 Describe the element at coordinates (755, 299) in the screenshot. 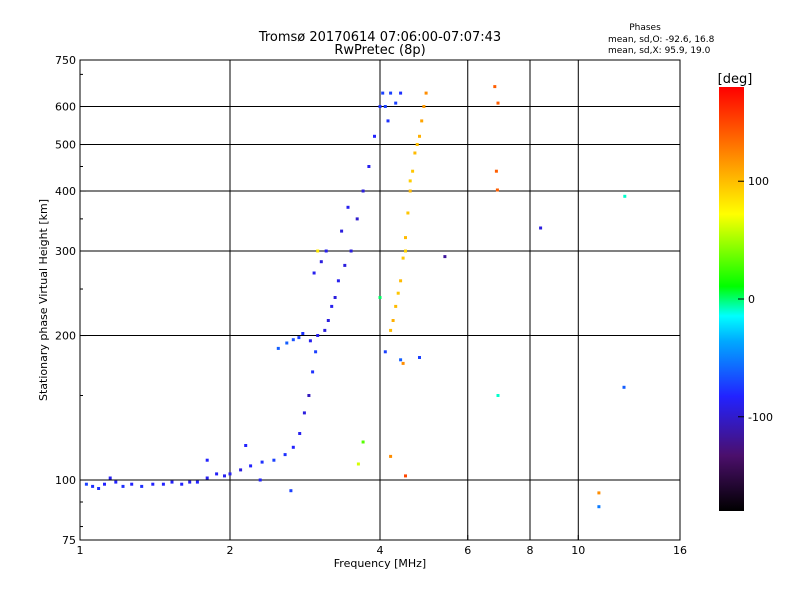

I see `colorbar-ticks: 100 0 -100` at that location.